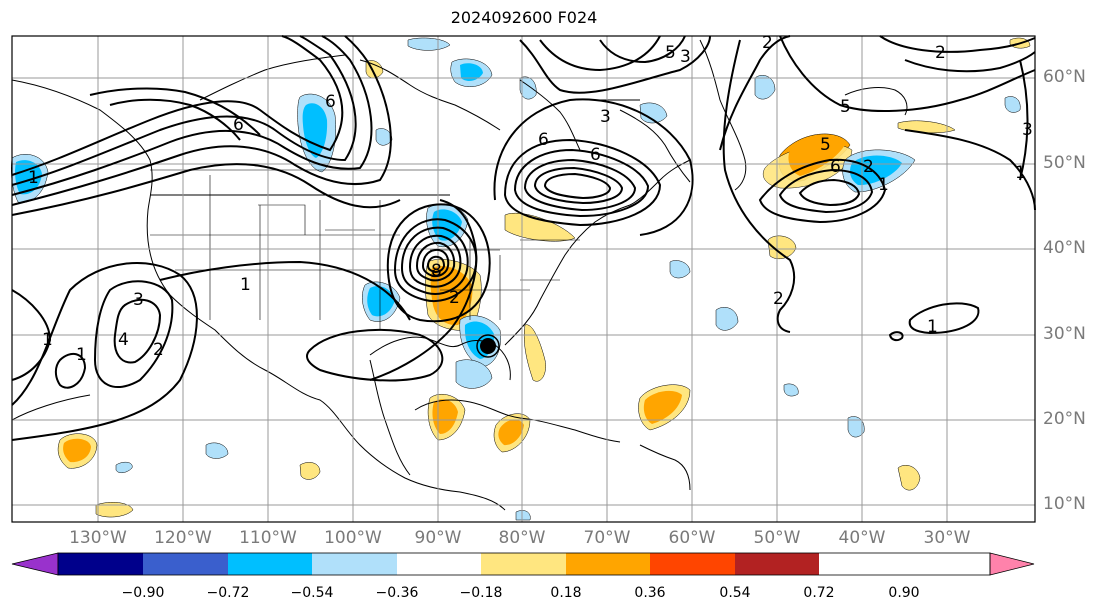  Describe the element at coordinates (524, 17) in the screenshot. I see `map-title: 2024092600 F024` at that location.